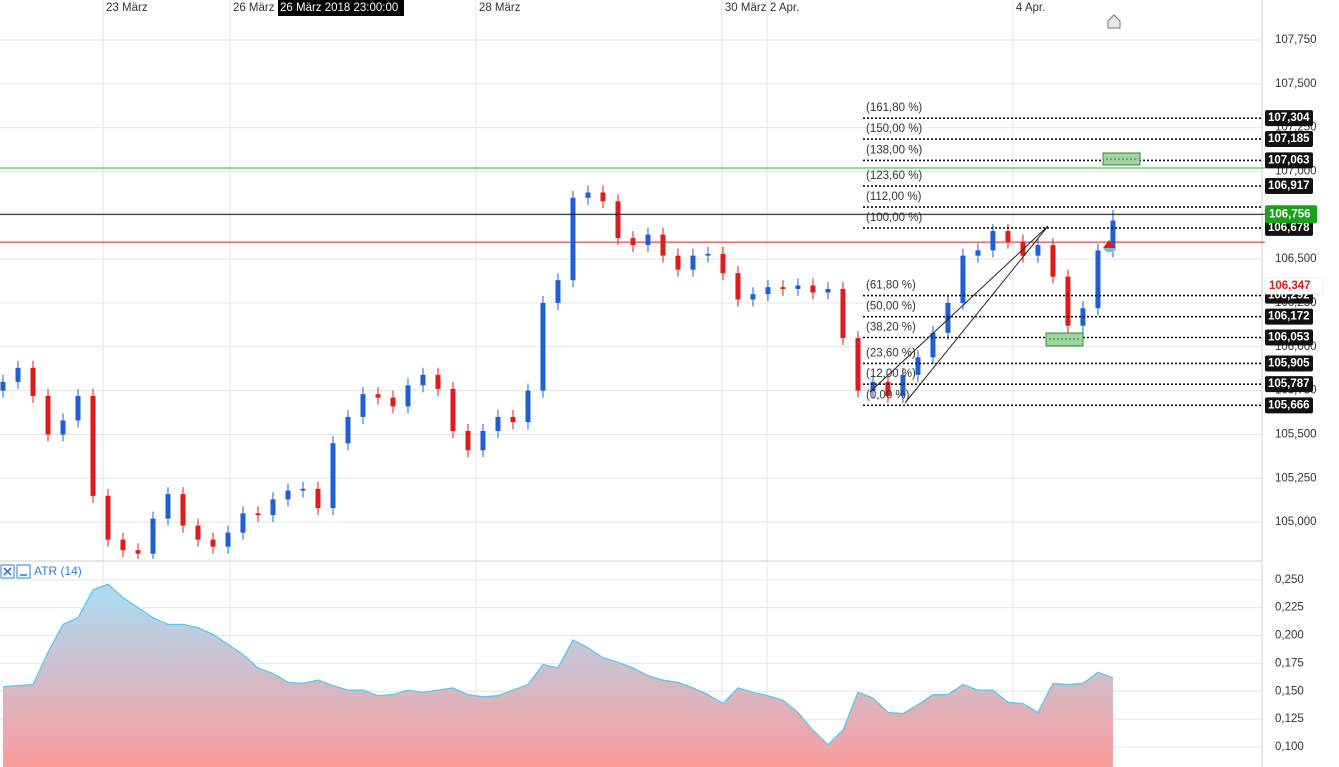 Image resolution: width=1339 pixels, height=767 pixels. I want to click on y-tick-label: 0,125, so click(1289, 719).